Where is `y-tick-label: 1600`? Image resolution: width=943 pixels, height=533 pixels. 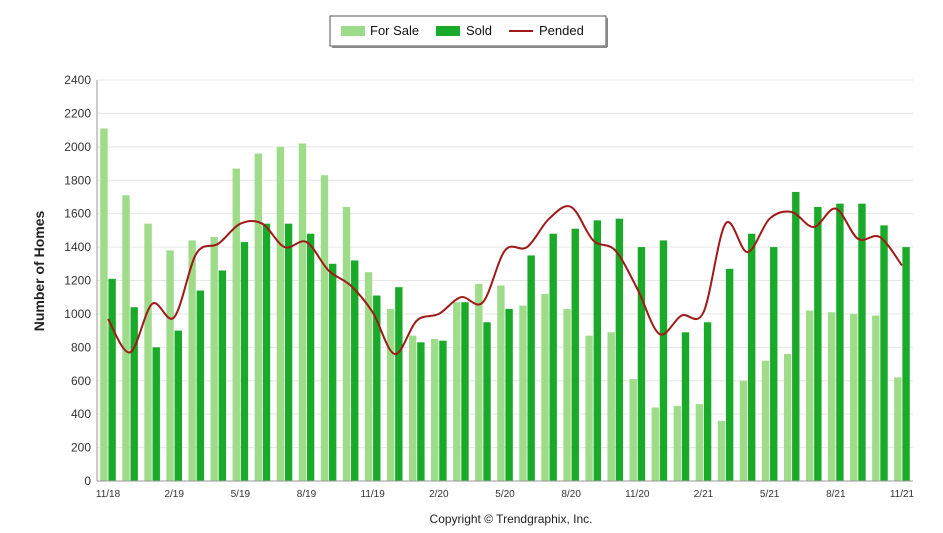
y-tick-label: 1600 is located at coordinates (77, 214).